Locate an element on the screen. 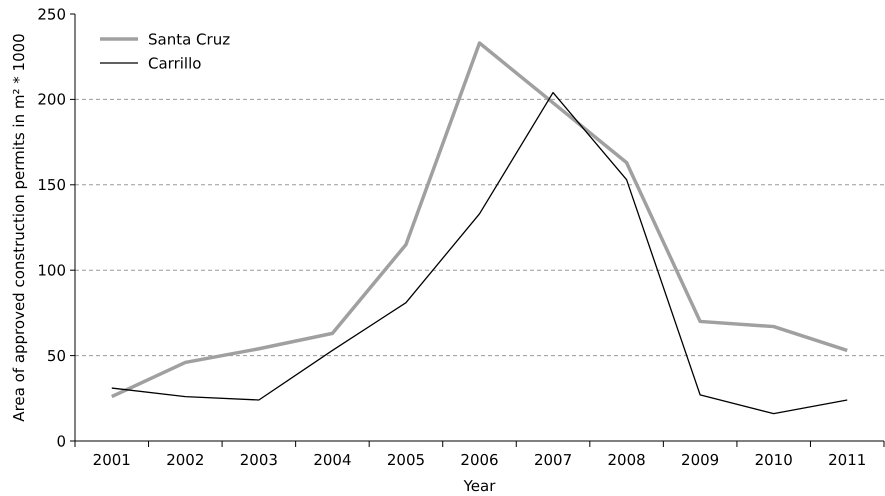 The image size is (885, 496). x-axis-title: Year is located at coordinates (479, 486).